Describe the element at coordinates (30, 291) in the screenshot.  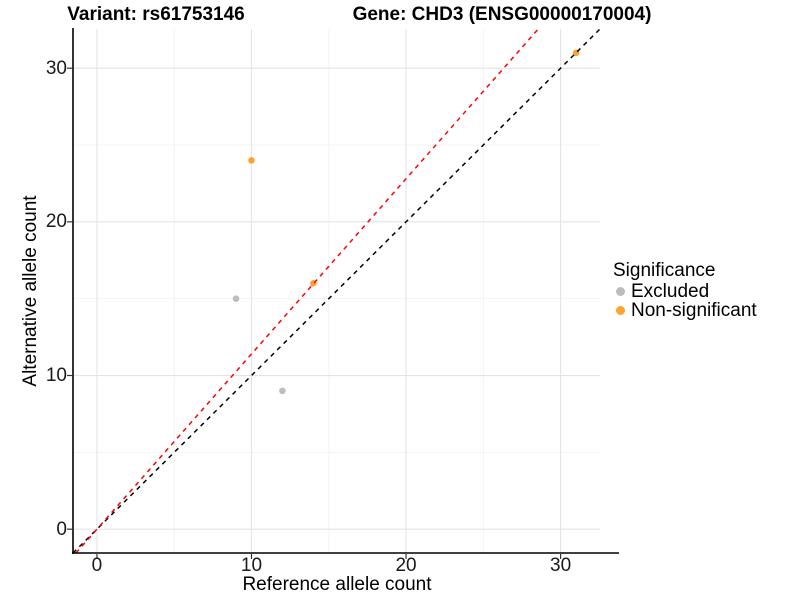
I see `y-axis-label: Alternative allele count` at that location.